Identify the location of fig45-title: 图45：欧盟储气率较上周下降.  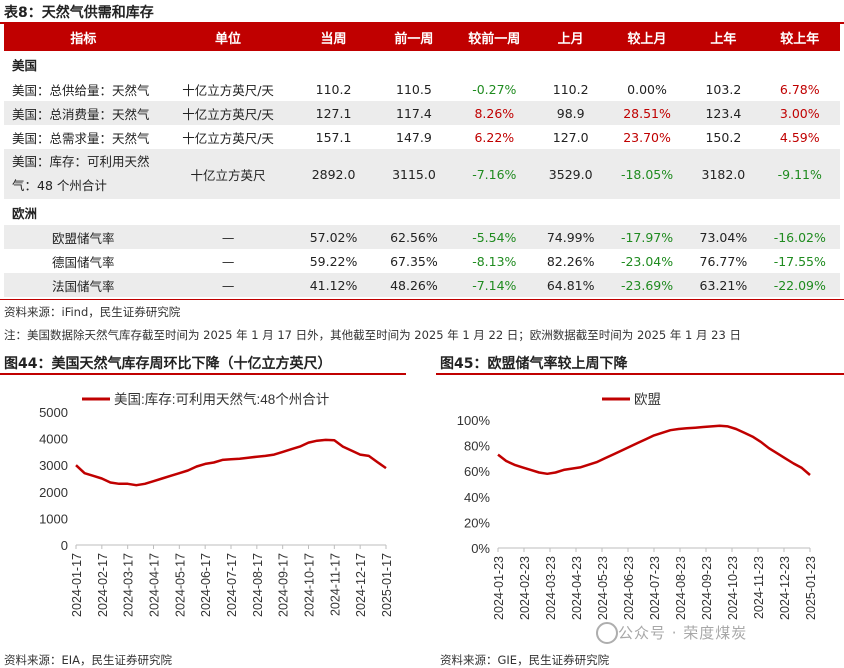
(534, 364).